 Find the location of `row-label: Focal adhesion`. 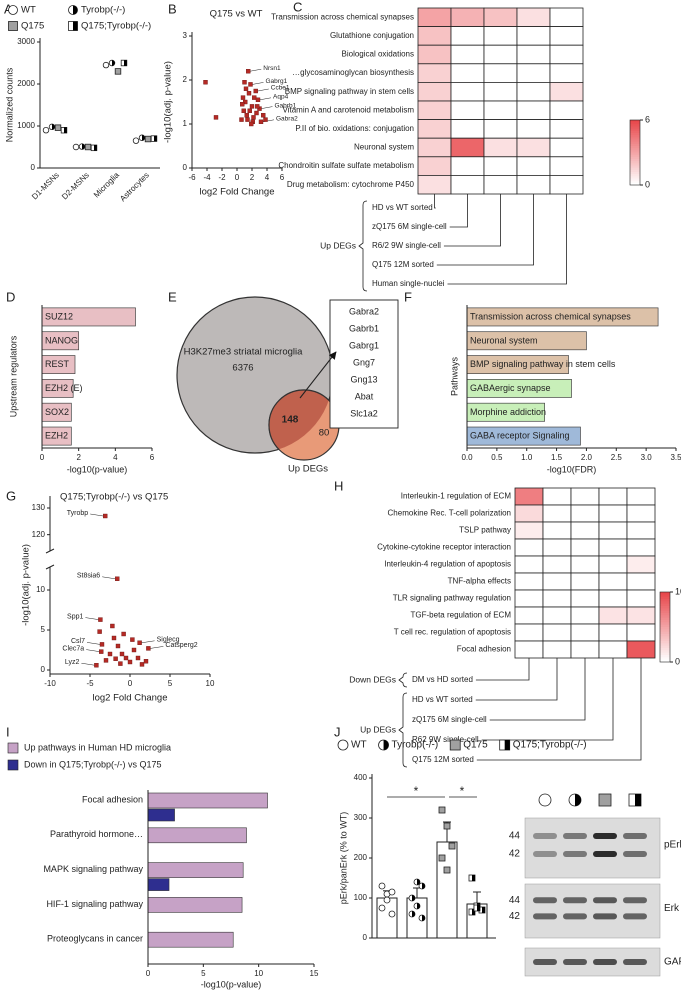

row-label: Focal adhesion is located at coordinates (484, 649).